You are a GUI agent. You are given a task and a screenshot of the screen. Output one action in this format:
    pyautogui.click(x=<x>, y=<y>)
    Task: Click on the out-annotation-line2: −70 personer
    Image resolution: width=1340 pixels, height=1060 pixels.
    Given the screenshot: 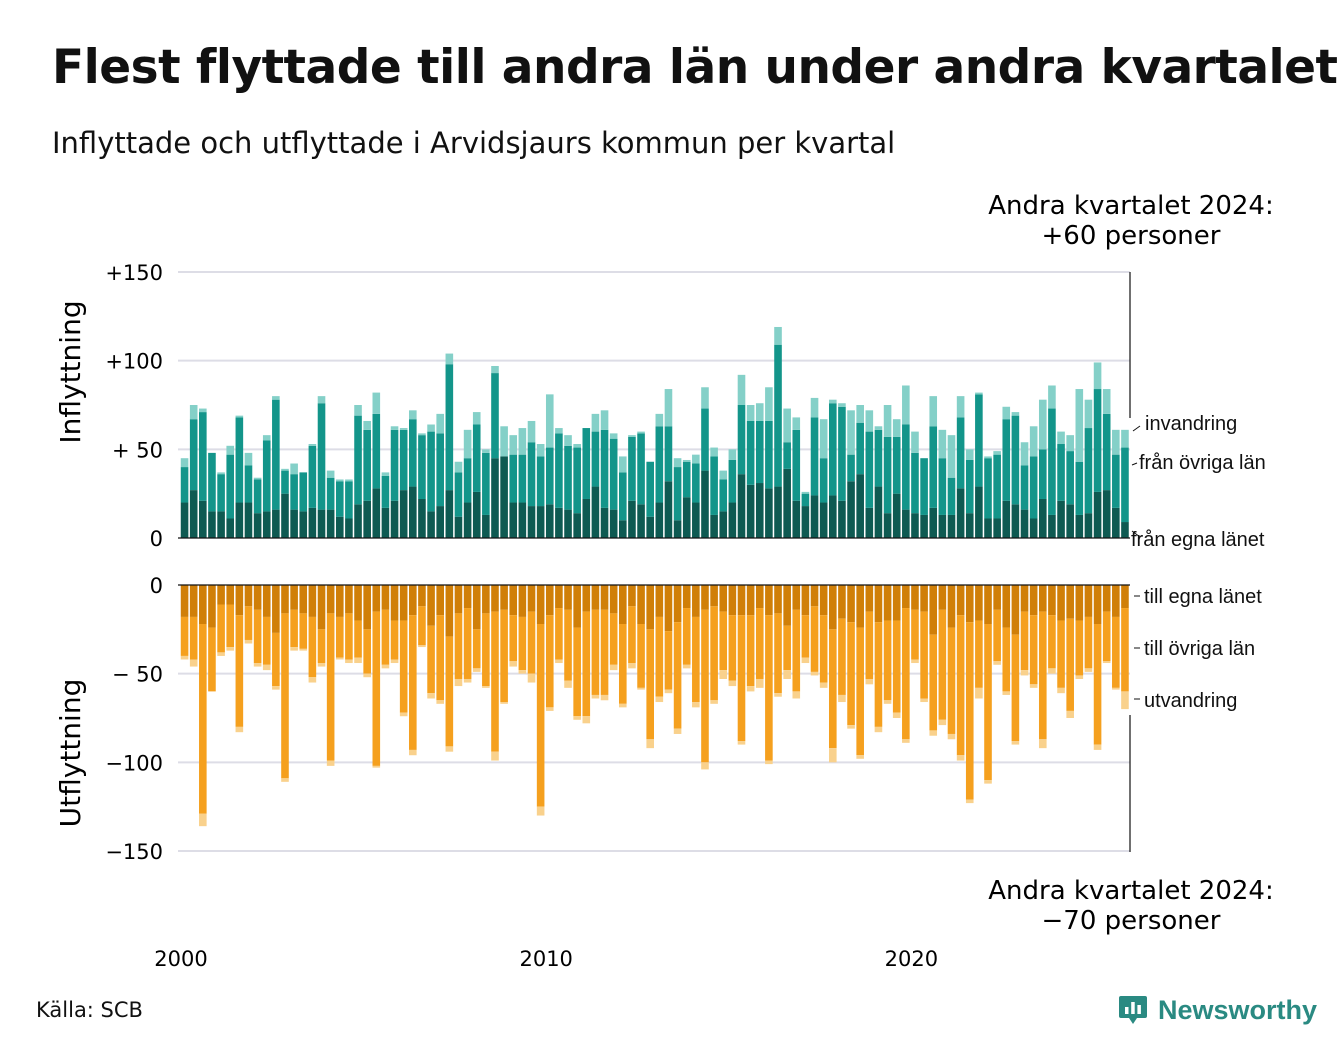 What is the action you would take?
    pyautogui.click(x=1131, y=921)
    